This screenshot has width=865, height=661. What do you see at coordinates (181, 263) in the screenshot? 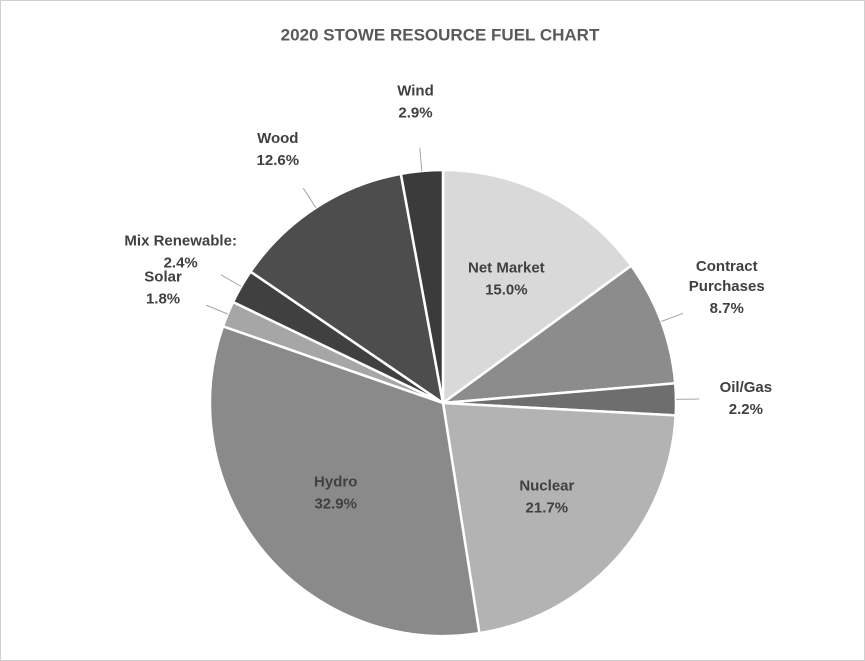
I see `data-label-value: 2.4%` at bounding box center [181, 263].